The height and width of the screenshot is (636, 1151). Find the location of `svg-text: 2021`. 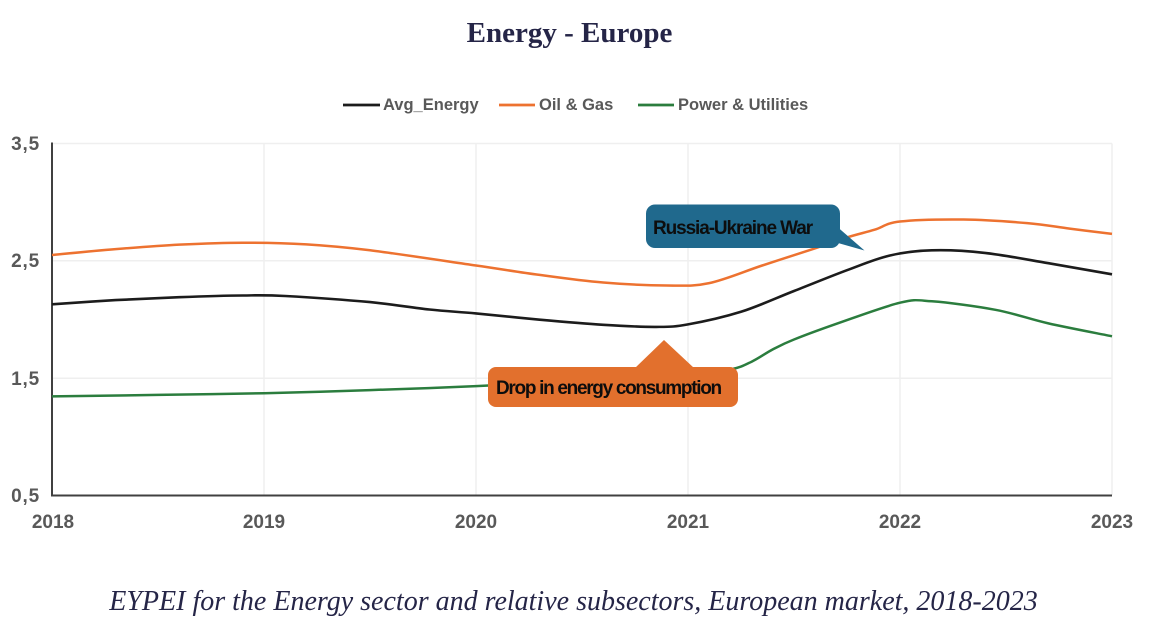

svg-text: 2021 is located at coordinates (688, 522).